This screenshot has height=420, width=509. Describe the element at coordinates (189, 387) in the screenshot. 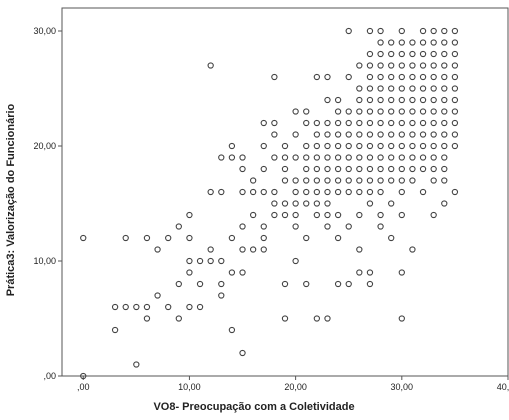

I see `x-tick-label: 10,00` at that location.